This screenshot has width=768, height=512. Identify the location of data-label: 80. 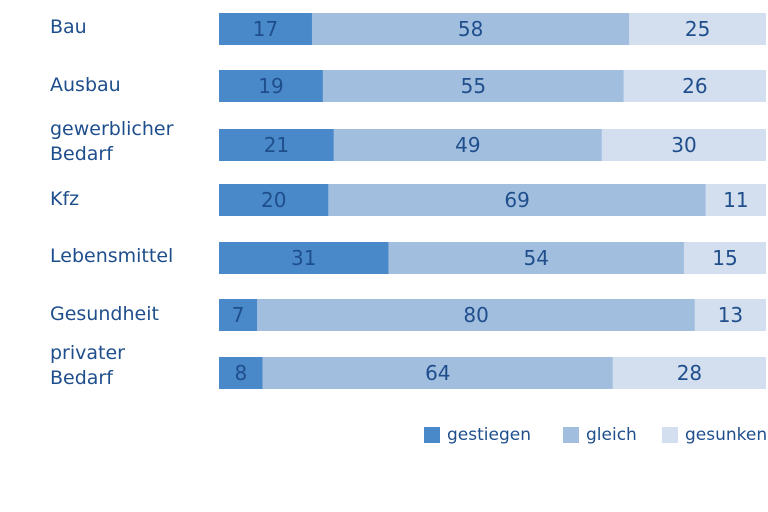
(475, 315).